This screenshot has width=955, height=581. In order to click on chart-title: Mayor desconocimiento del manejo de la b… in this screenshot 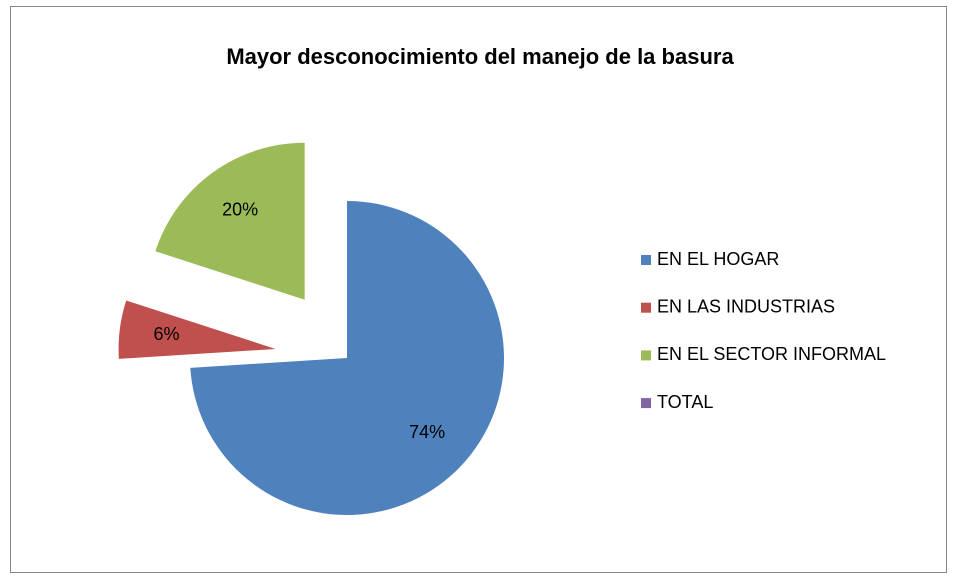, I will do `click(480, 56)`.